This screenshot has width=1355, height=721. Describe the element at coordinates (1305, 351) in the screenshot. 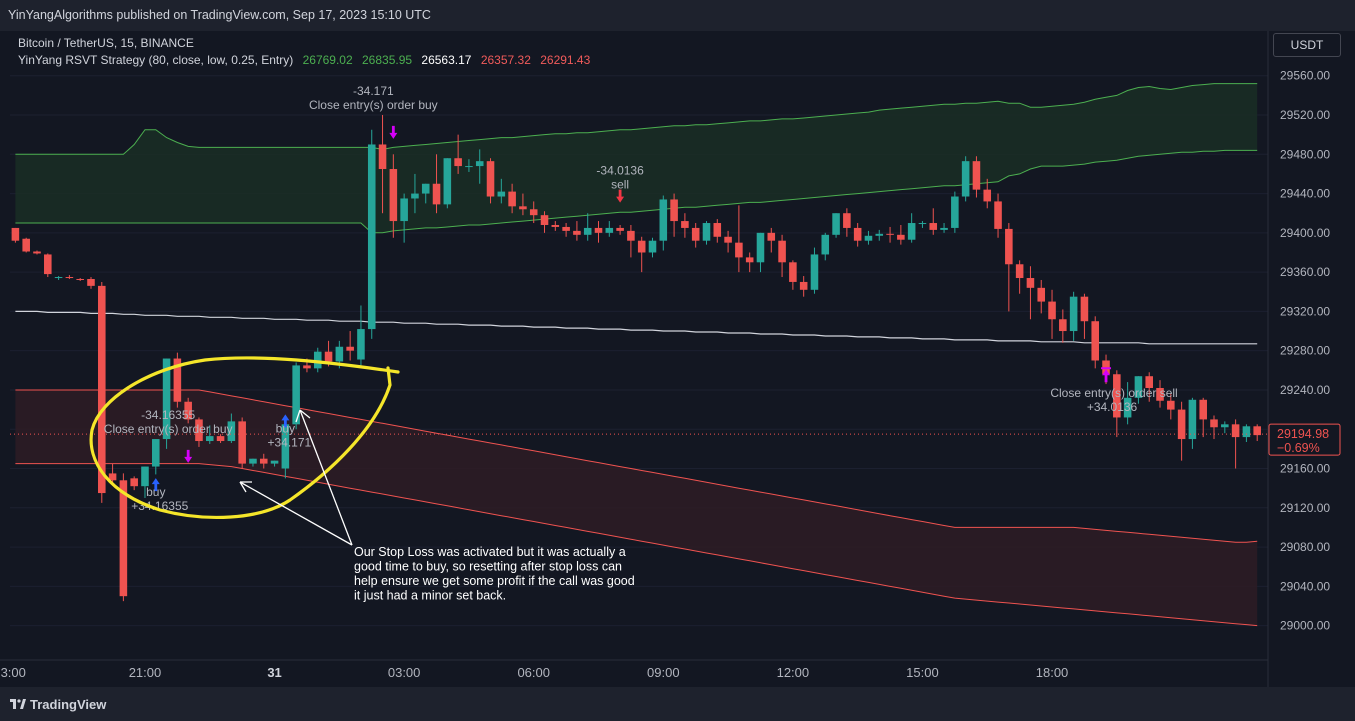

I see `y-tick-label: 29280.00` at that location.